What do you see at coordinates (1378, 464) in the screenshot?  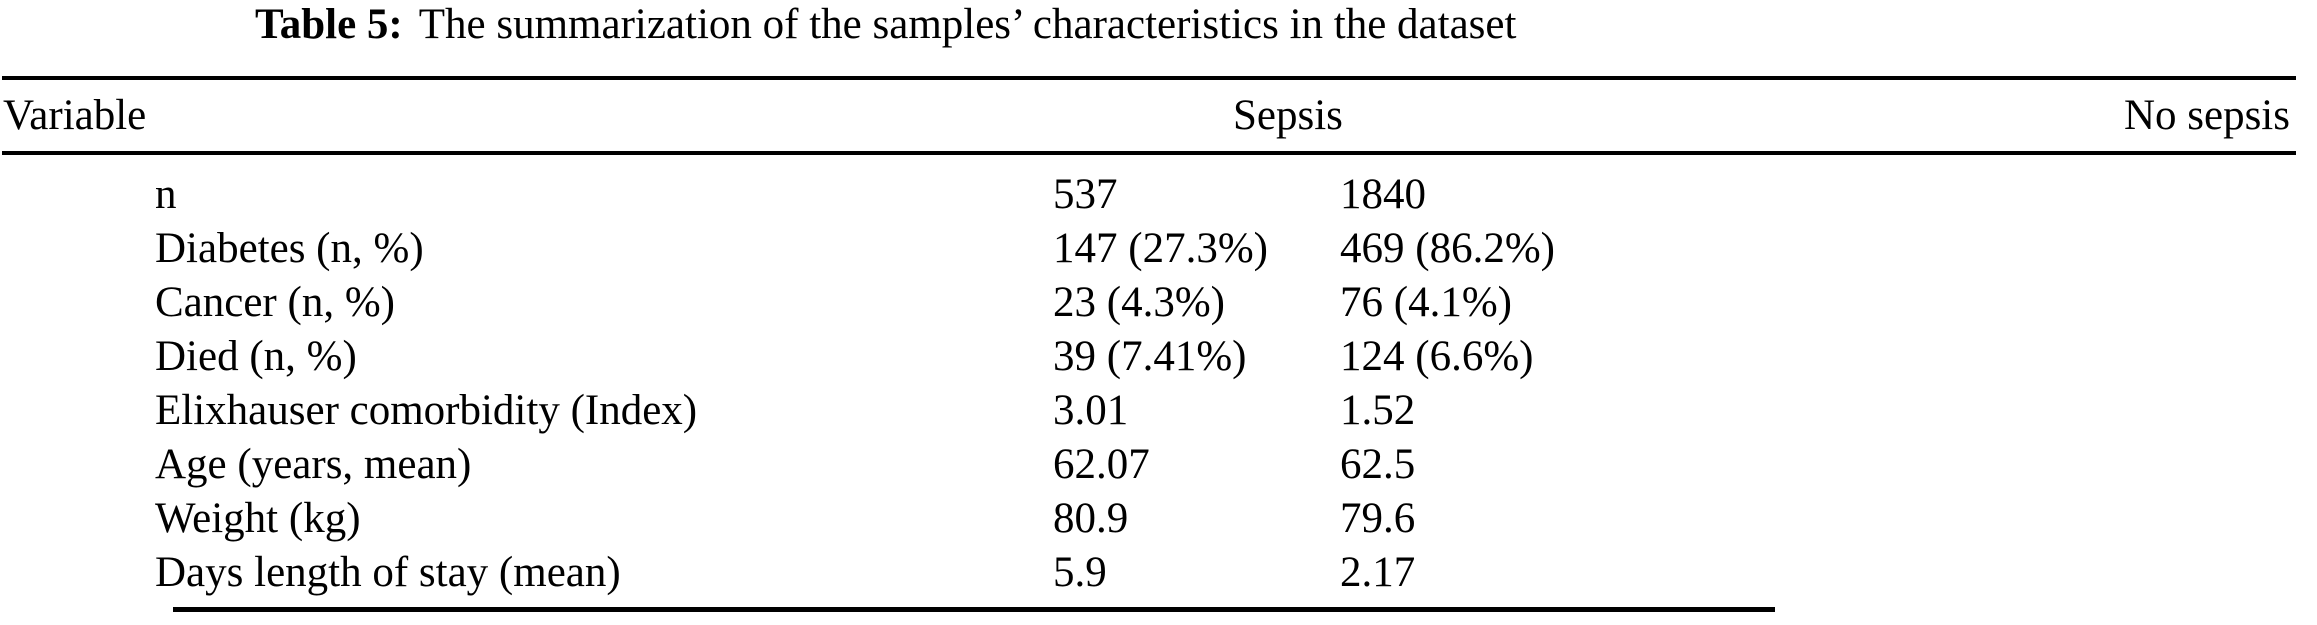 I see `no-sepsis-value: 62.5` at bounding box center [1378, 464].